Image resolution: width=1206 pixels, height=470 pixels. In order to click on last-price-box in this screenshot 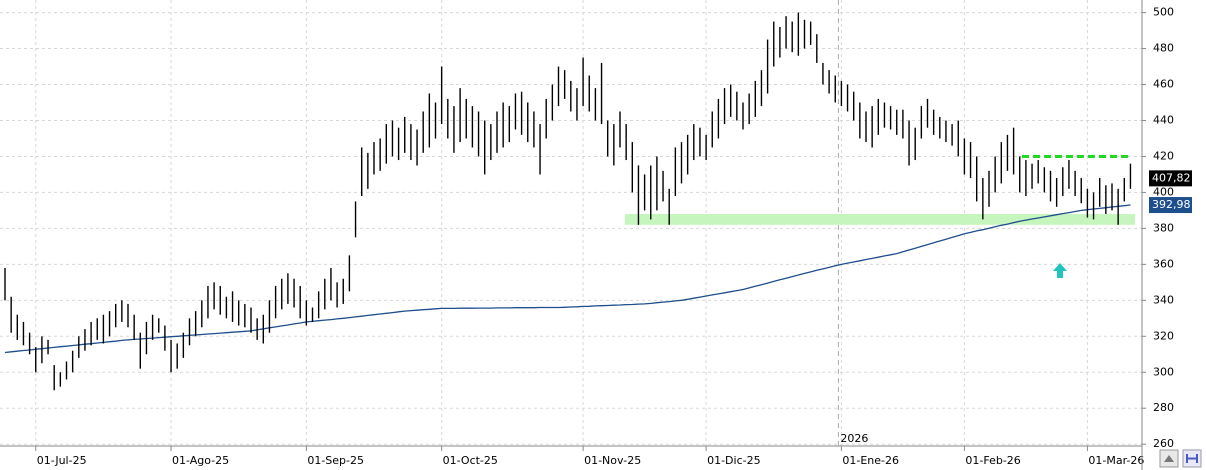, I will do `click(1170, 178)`.